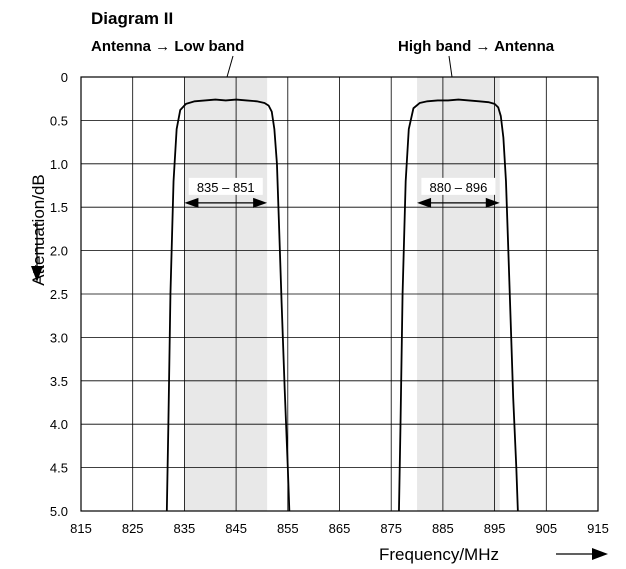 The width and height of the screenshot is (626, 569). Describe the element at coordinates (340, 528) in the screenshot. I see `x-tick-label-865: 865` at that location.